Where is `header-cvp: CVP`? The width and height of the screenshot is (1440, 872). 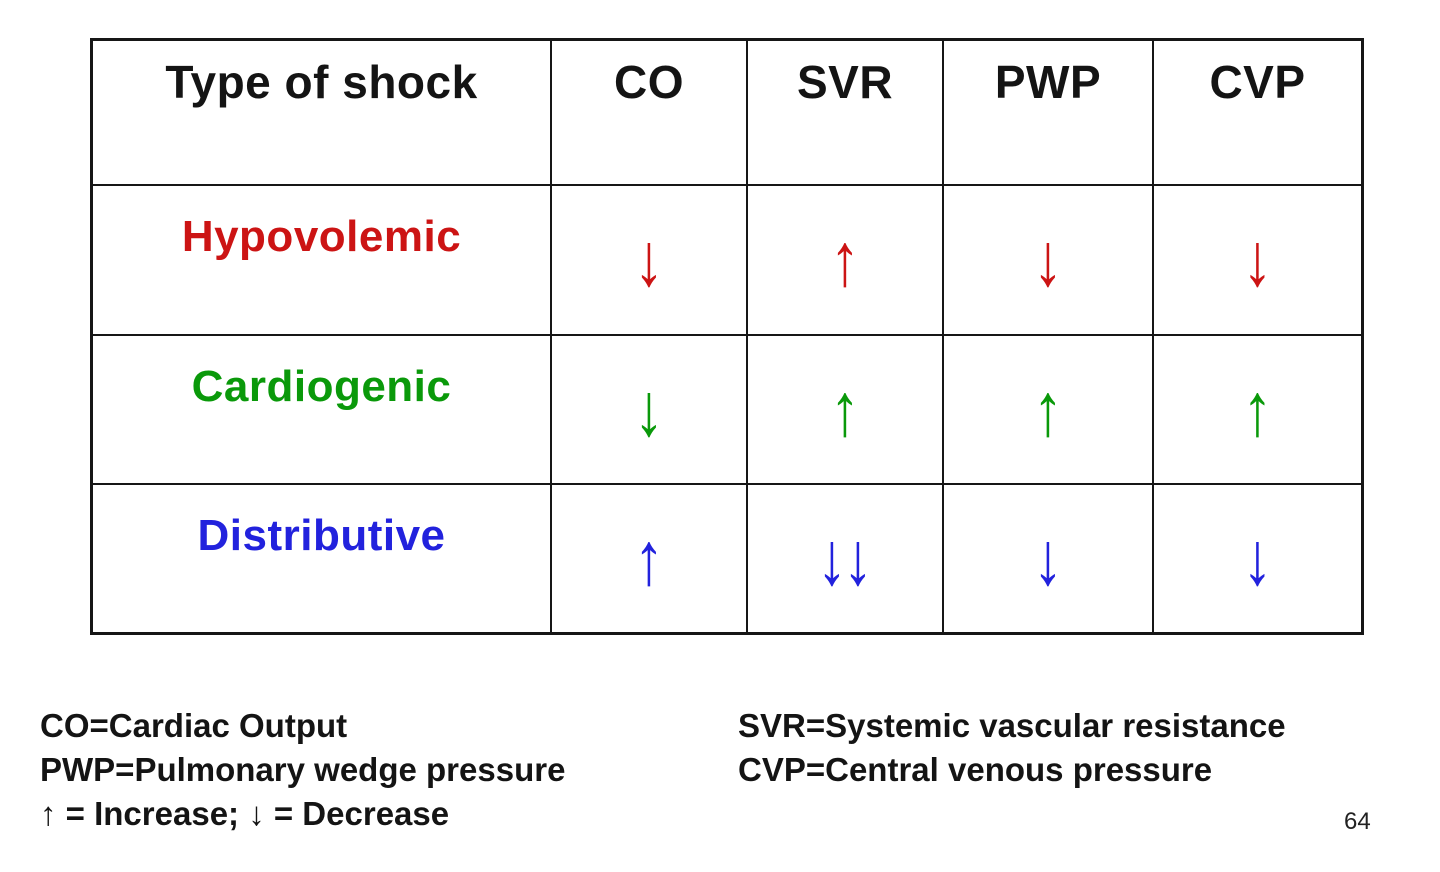
header-cvp: CVP is located at coordinates (1257, 112).